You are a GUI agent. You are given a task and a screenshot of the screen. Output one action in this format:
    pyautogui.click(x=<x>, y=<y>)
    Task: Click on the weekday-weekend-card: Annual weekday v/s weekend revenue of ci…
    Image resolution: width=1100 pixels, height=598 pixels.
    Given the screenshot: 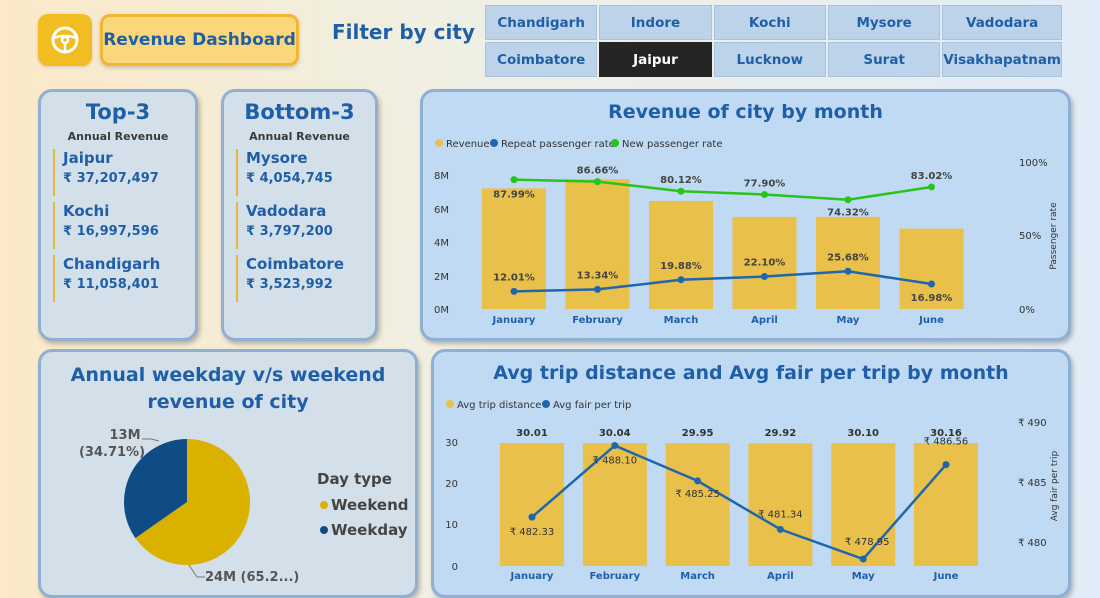 What is the action you would take?
    pyautogui.click(x=228, y=473)
    